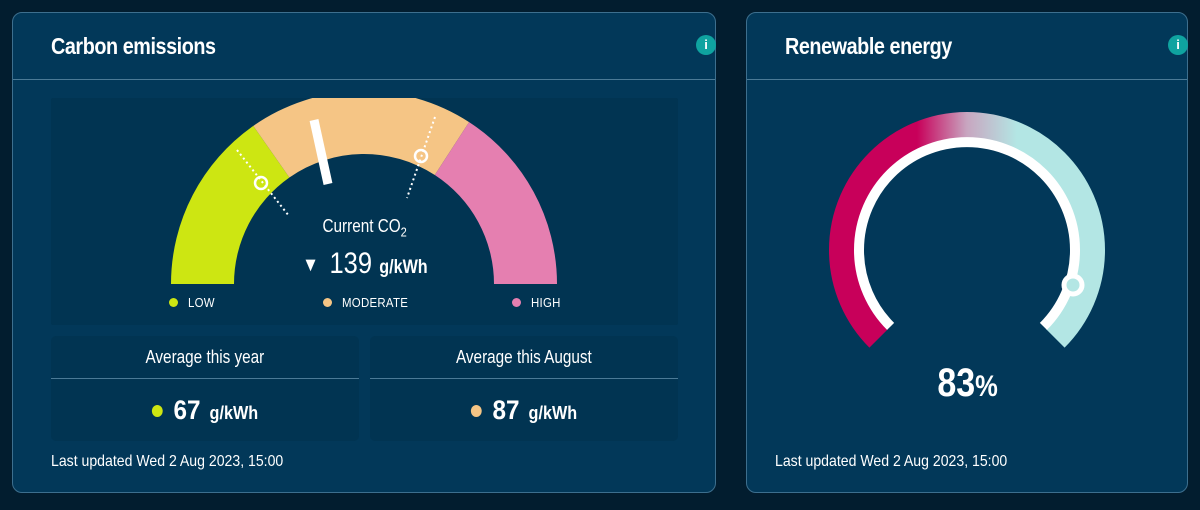 This screenshot has height=510, width=1200. What do you see at coordinates (310, 265) in the screenshot?
I see `trend-down-icon: ▼` at bounding box center [310, 265].